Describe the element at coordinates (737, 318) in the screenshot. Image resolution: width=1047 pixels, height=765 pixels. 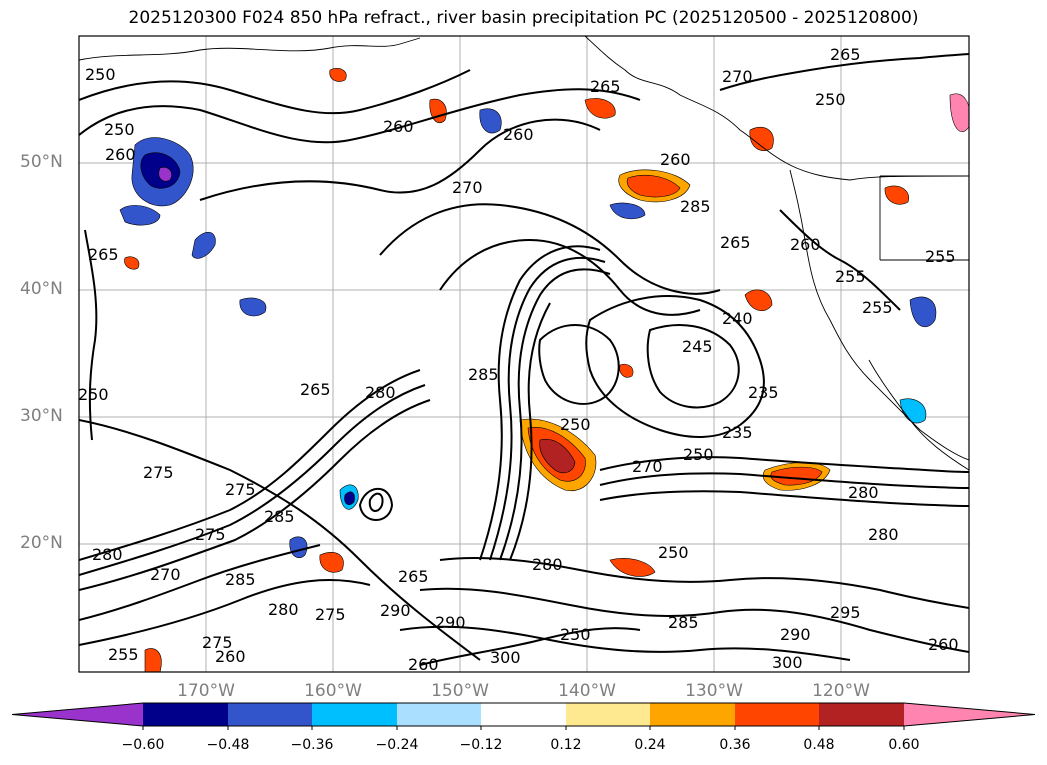
I see `contour-label: 240` at that location.